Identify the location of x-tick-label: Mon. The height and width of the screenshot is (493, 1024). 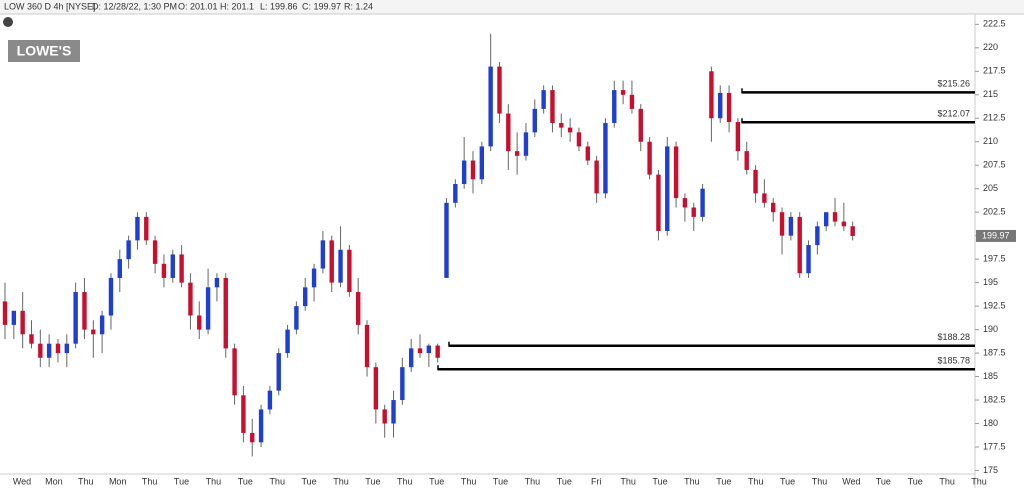
(118, 481).